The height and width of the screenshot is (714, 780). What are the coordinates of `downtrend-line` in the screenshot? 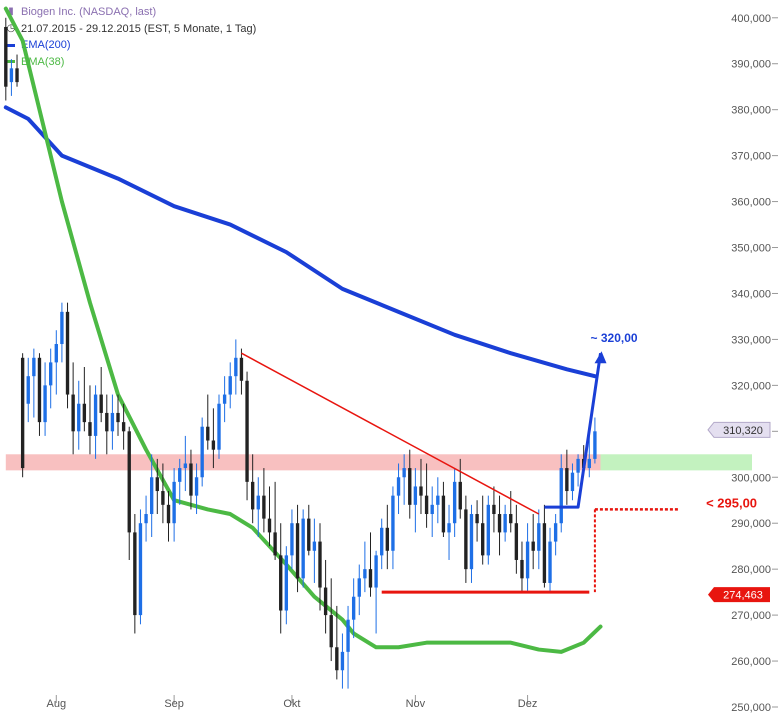 It's located at (390, 433).